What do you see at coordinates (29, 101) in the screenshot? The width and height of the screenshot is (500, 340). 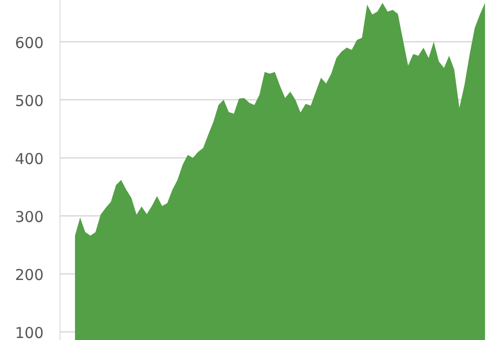 I see `y-tick-label: 500` at bounding box center [29, 101].